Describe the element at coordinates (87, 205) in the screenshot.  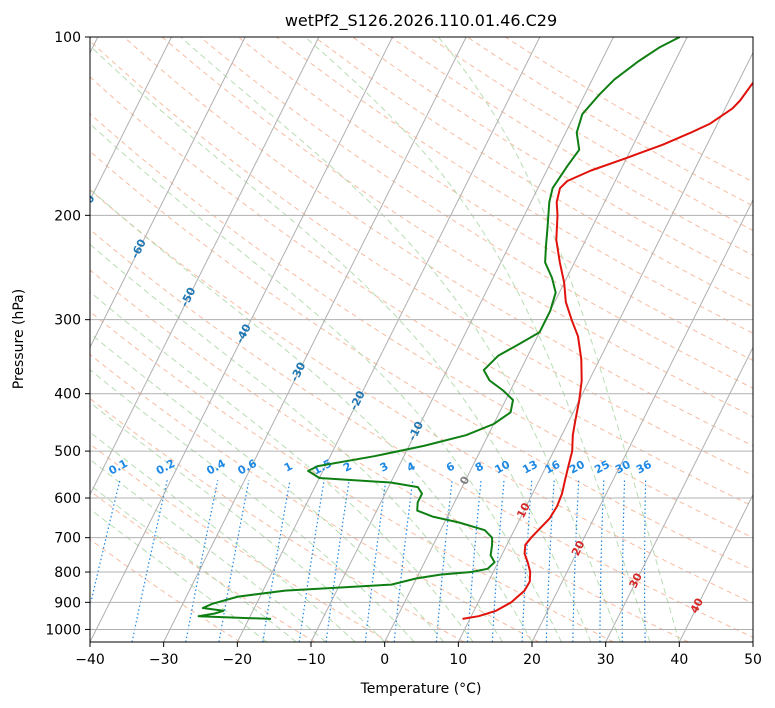
I see `isotherm-label: -70` at that location.